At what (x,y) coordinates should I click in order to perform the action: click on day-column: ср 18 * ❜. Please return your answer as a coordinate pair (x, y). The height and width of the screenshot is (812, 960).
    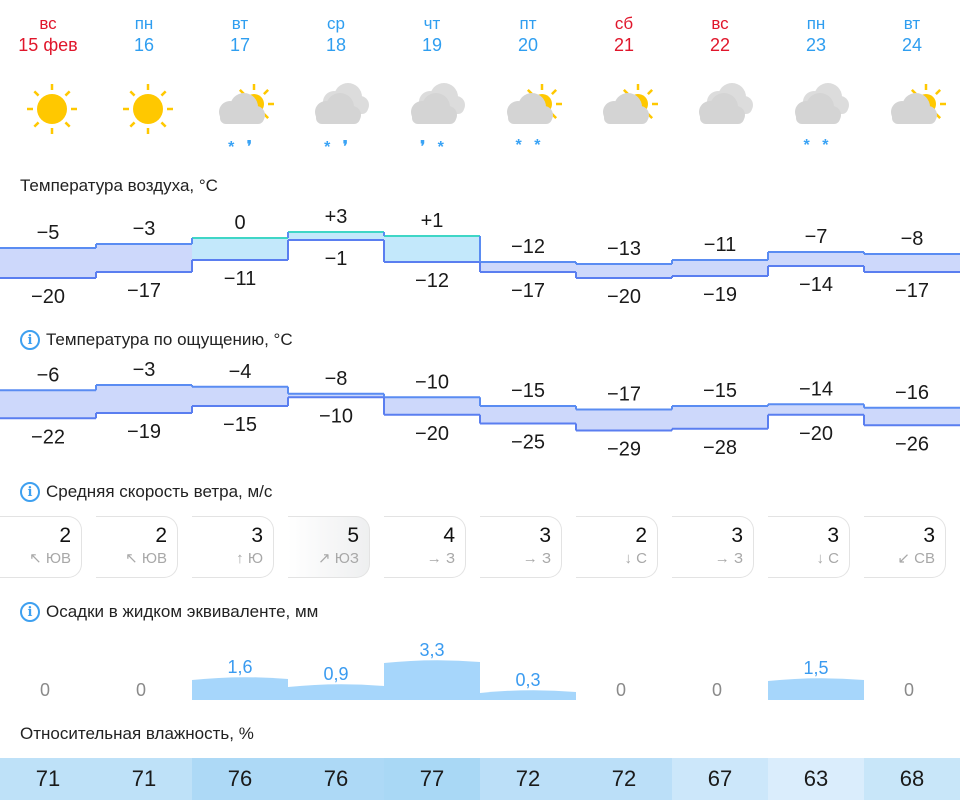
    Looking at the image, I should click on (336, 89).